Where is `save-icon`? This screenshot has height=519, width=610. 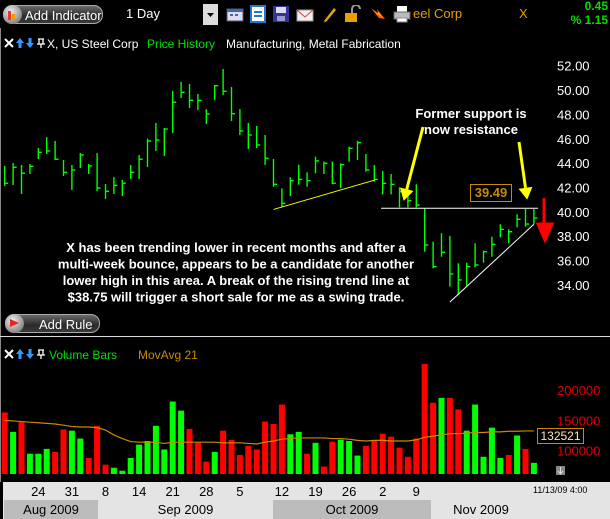 save-icon is located at coordinates (281, 14).